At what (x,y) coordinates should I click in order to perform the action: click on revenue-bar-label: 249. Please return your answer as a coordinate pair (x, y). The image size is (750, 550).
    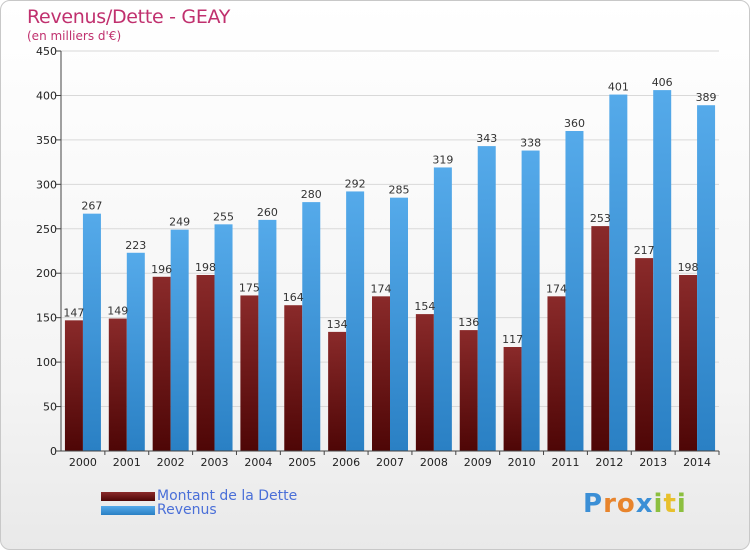
    Looking at the image, I should click on (179, 222).